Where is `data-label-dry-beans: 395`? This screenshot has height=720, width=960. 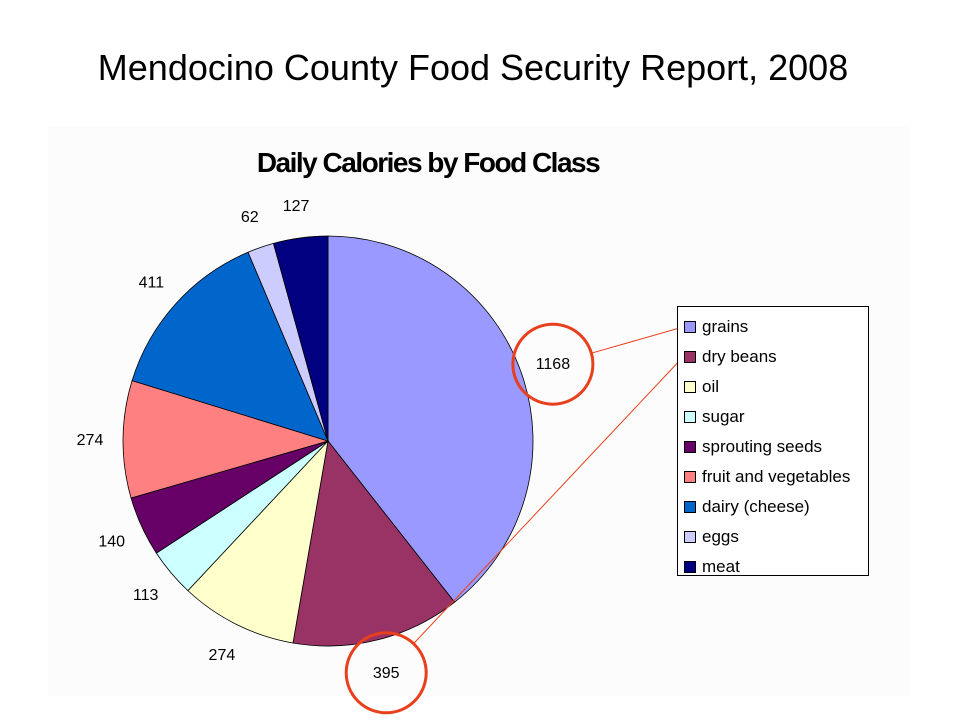 data-label-dry-beans: 395 is located at coordinates (386, 673).